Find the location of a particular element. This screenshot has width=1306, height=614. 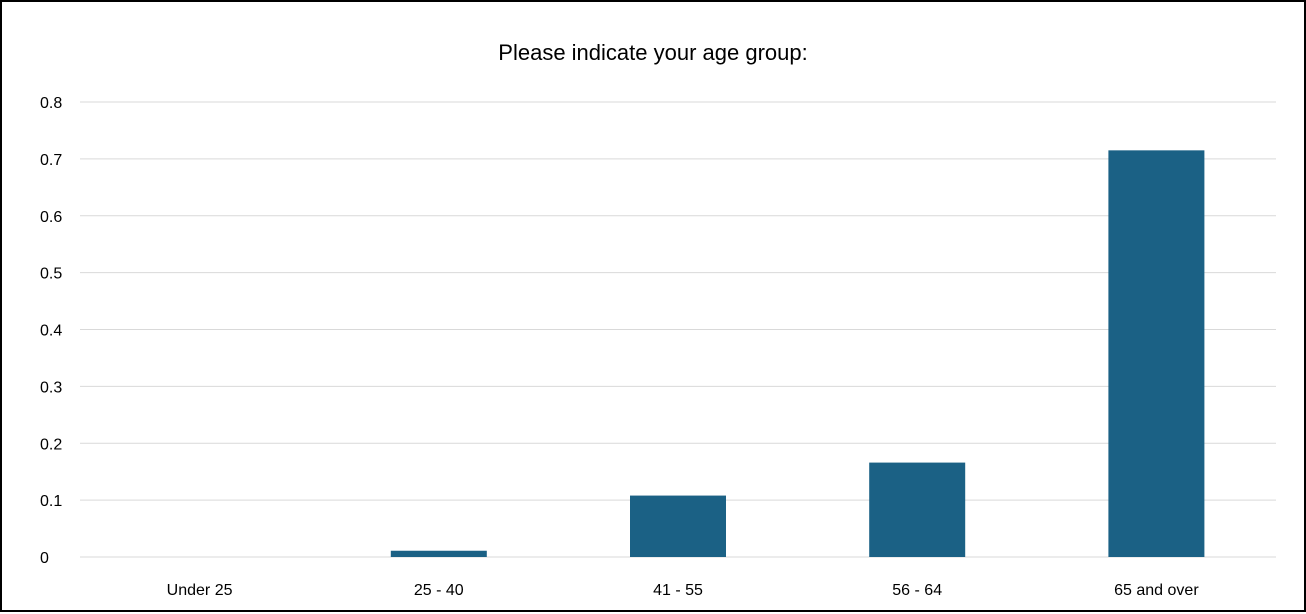

y-tick-label: 0.8 is located at coordinates (51, 103).